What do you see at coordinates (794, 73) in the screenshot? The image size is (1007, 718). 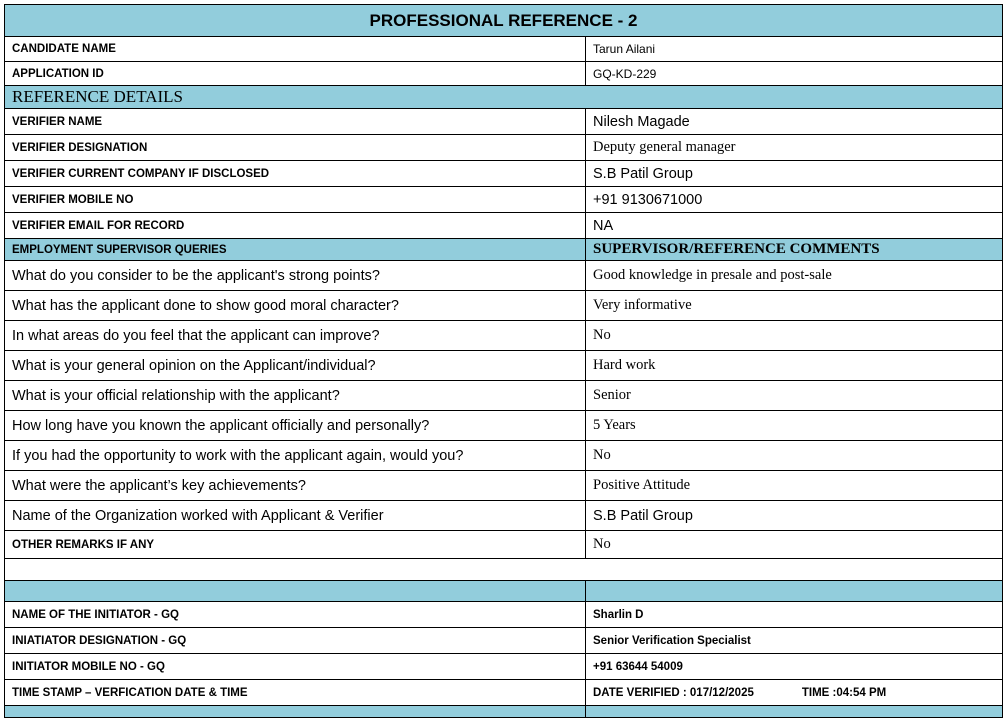 I see `application-value: GQ-KD-229` at bounding box center [794, 73].